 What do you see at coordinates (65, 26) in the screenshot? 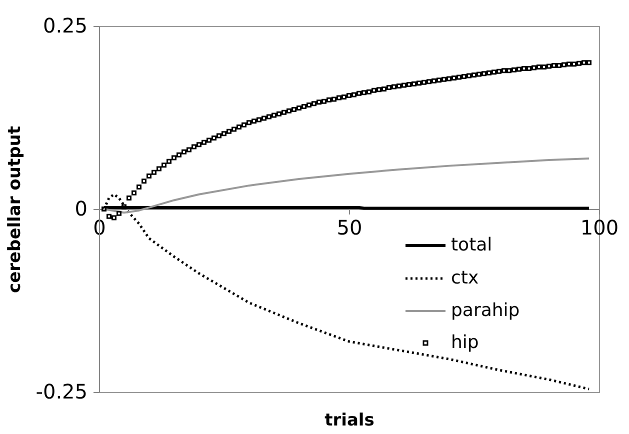
I see `y-tick-label: 0.25` at bounding box center [65, 26].